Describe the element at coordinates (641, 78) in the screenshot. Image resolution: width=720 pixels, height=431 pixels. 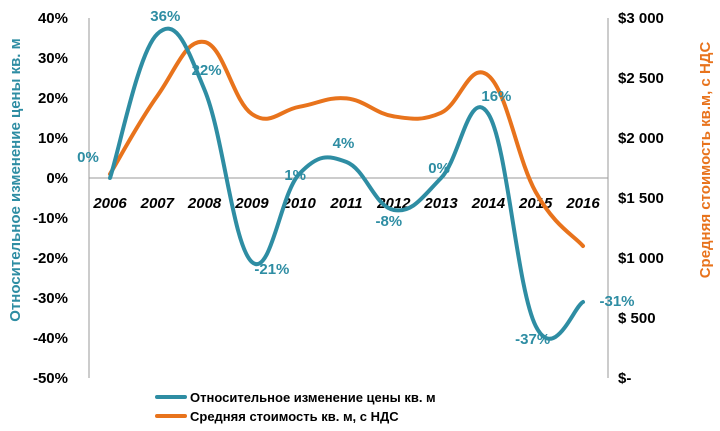
I see `right-tick-label: $2 500` at that location.